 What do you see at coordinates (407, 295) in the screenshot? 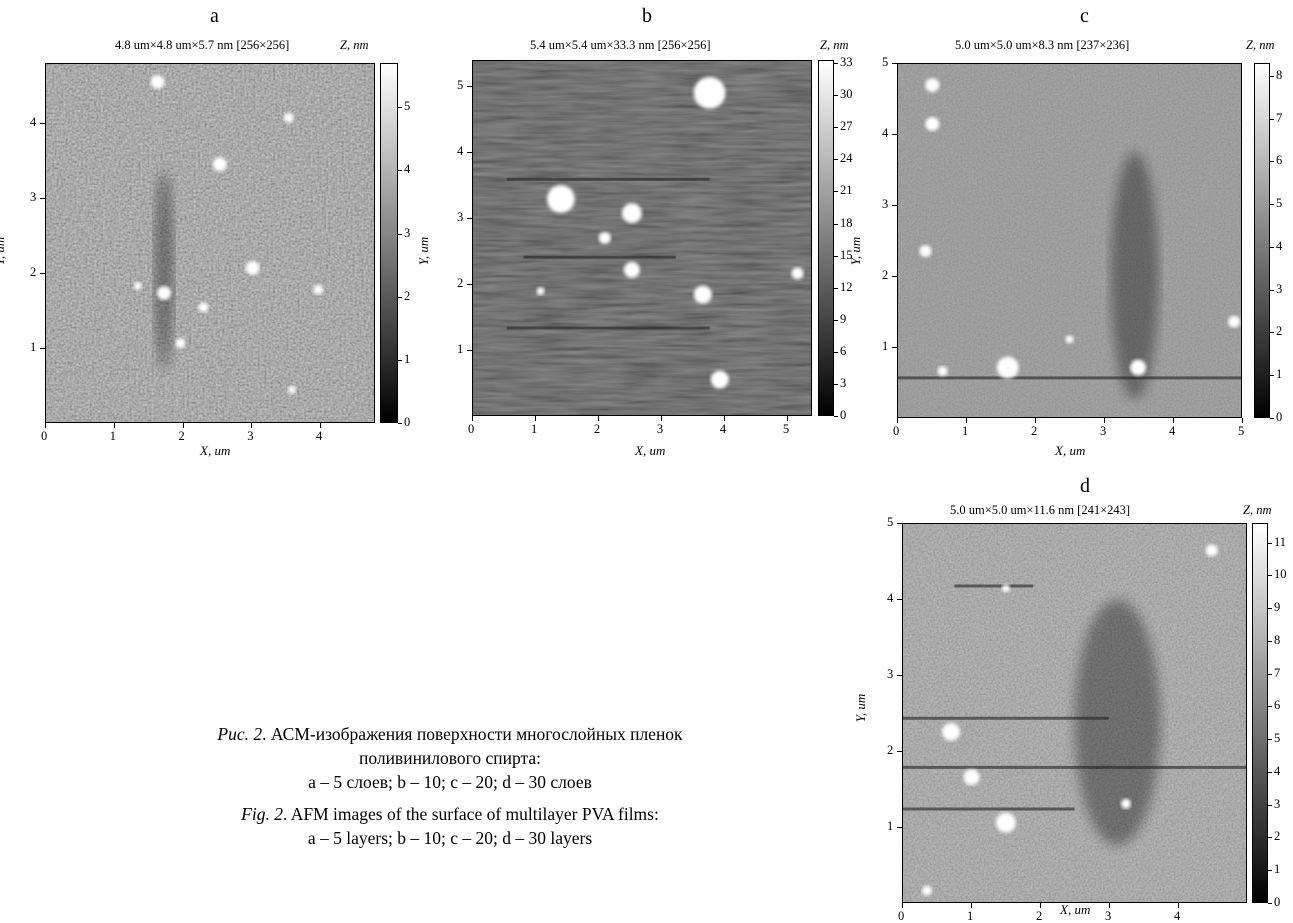
I see `z-tick-label: 2` at bounding box center [407, 295].